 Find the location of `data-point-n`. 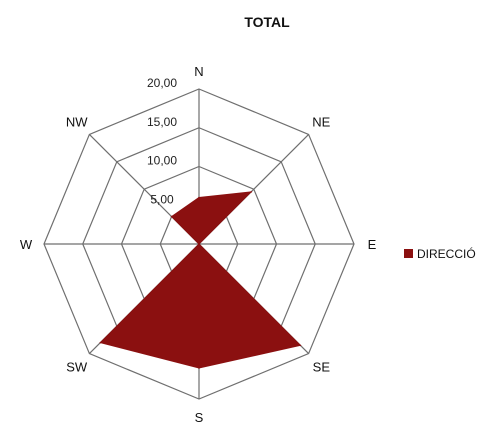

data-point-n is located at coordinates (199, 197).